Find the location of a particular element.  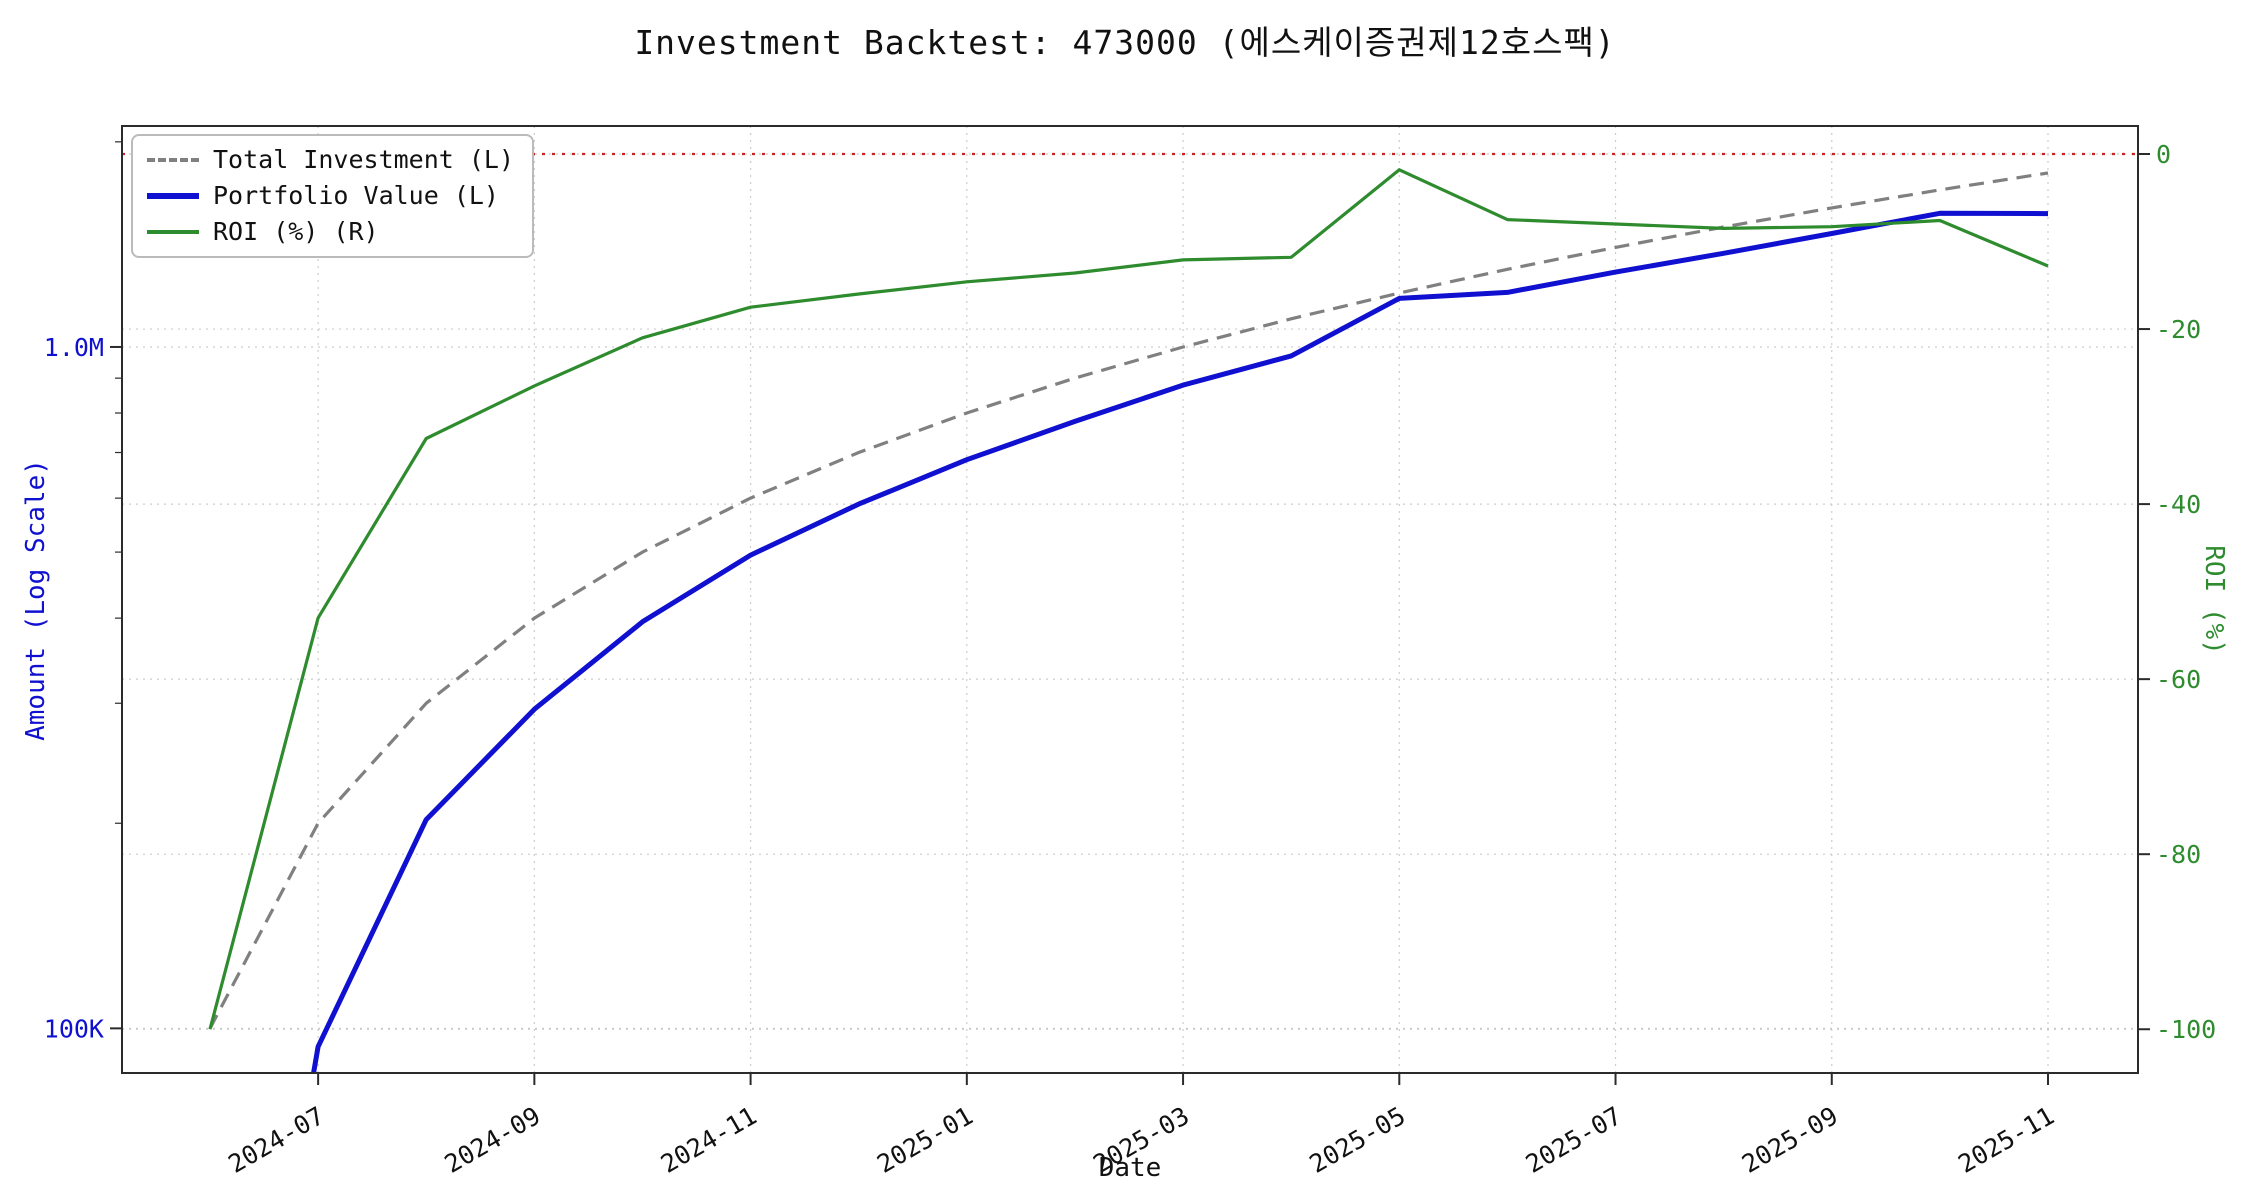

legend-label: Portfolio Value (L) is located at coordinates (356, 195).